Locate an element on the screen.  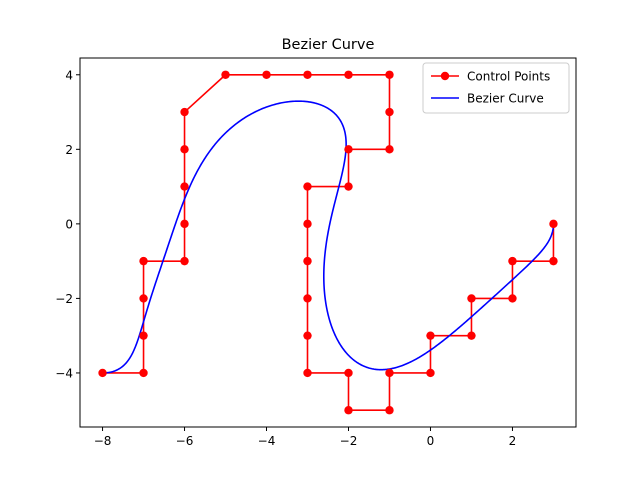
y-tick-label: 0 is located at coordinates (69, 224).